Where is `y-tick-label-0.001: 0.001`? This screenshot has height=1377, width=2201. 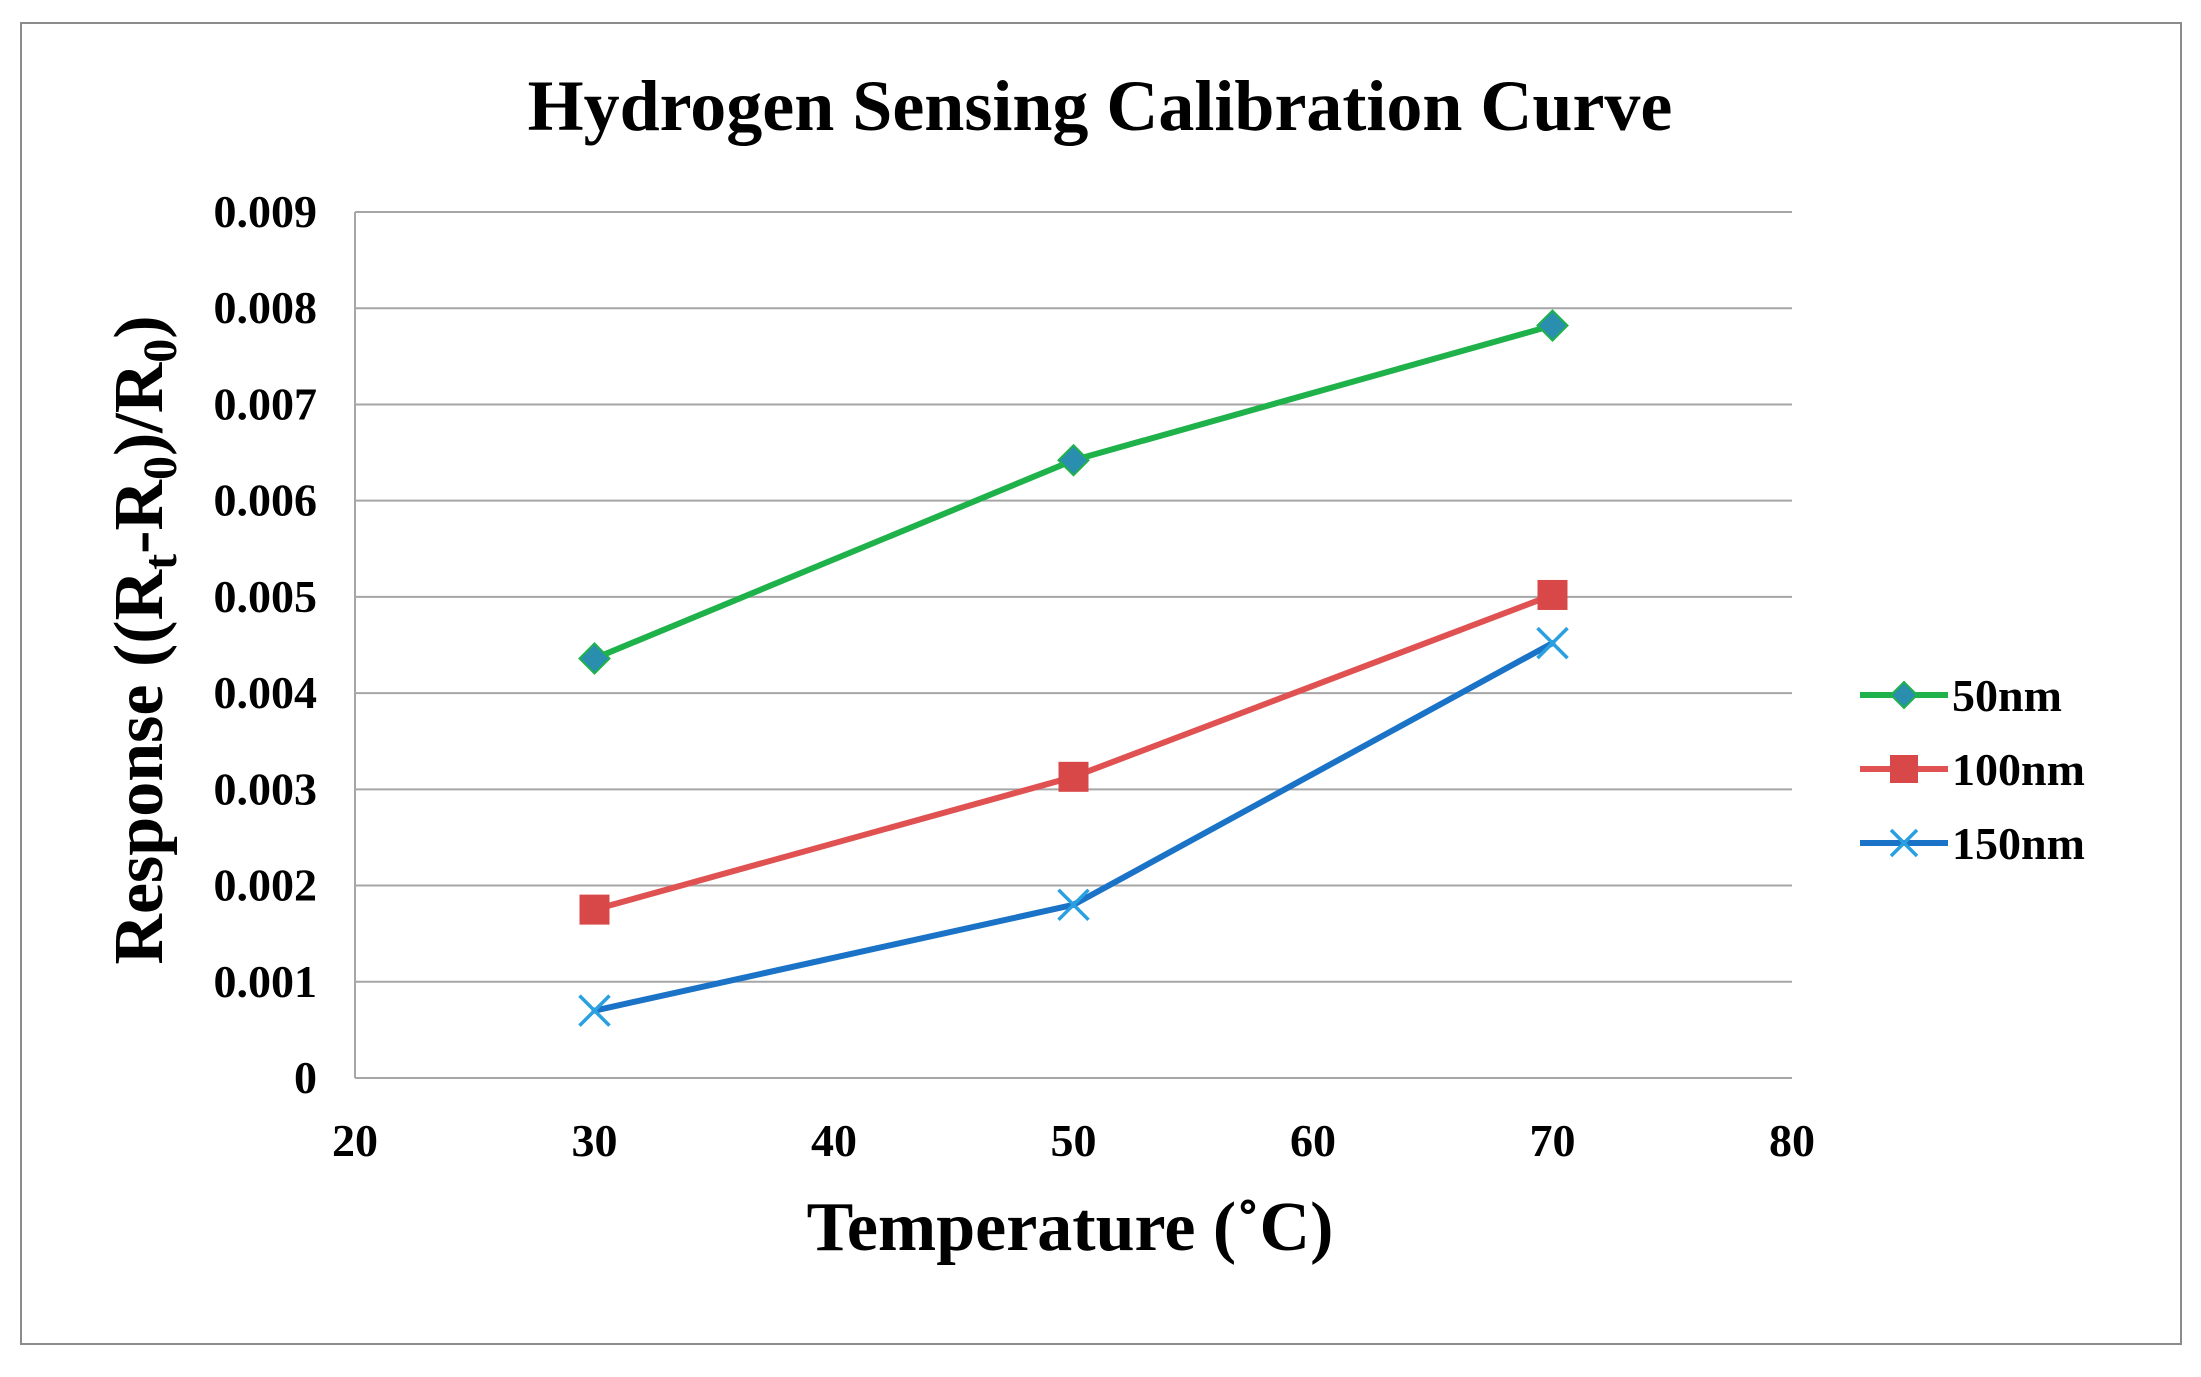 y-tick-label-0.001: 0.001 is located at coordinates (266, 981).